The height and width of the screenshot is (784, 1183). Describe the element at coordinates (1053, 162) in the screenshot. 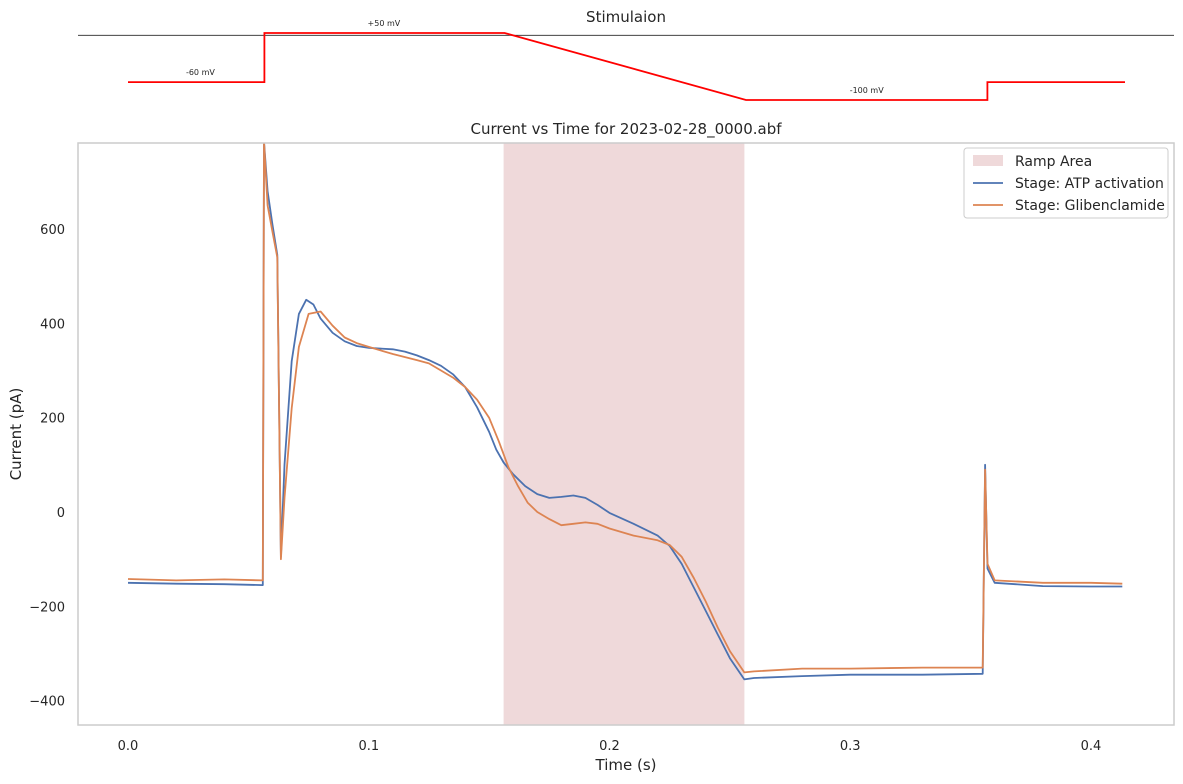

I see `legend-ramp-label: Ramp Area` at that location.